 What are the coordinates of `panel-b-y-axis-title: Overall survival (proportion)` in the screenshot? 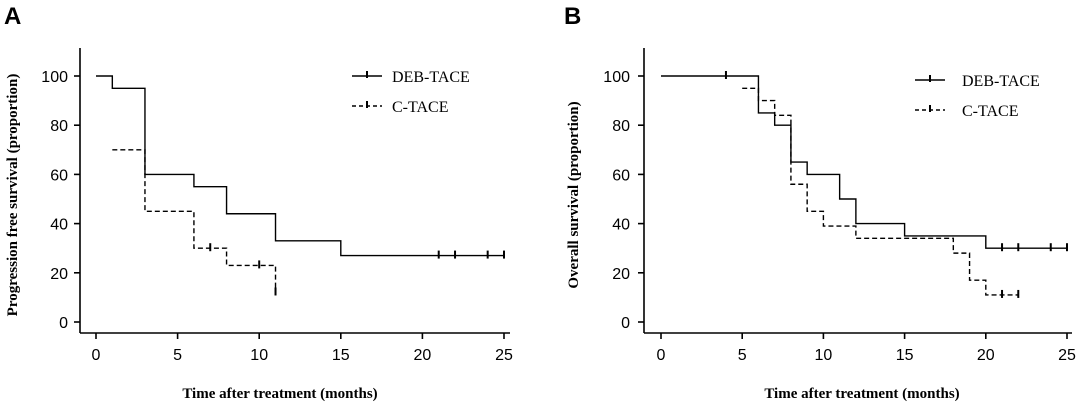 It's located at (574, 194).